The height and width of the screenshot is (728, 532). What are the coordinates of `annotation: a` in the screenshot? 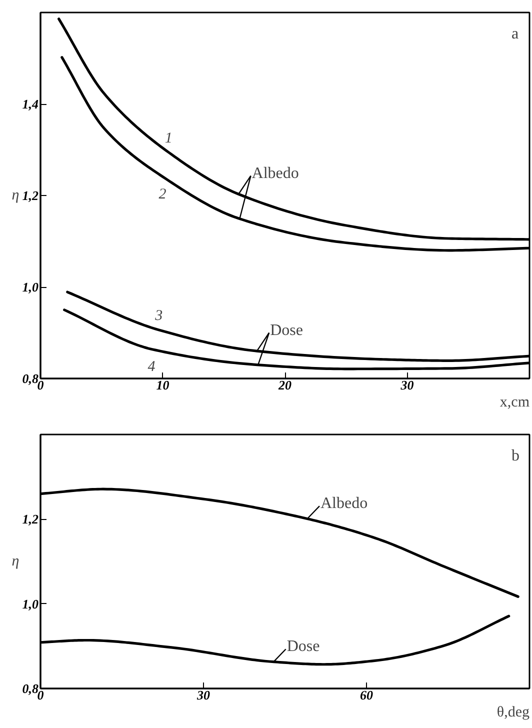 It's located at (515, 34).